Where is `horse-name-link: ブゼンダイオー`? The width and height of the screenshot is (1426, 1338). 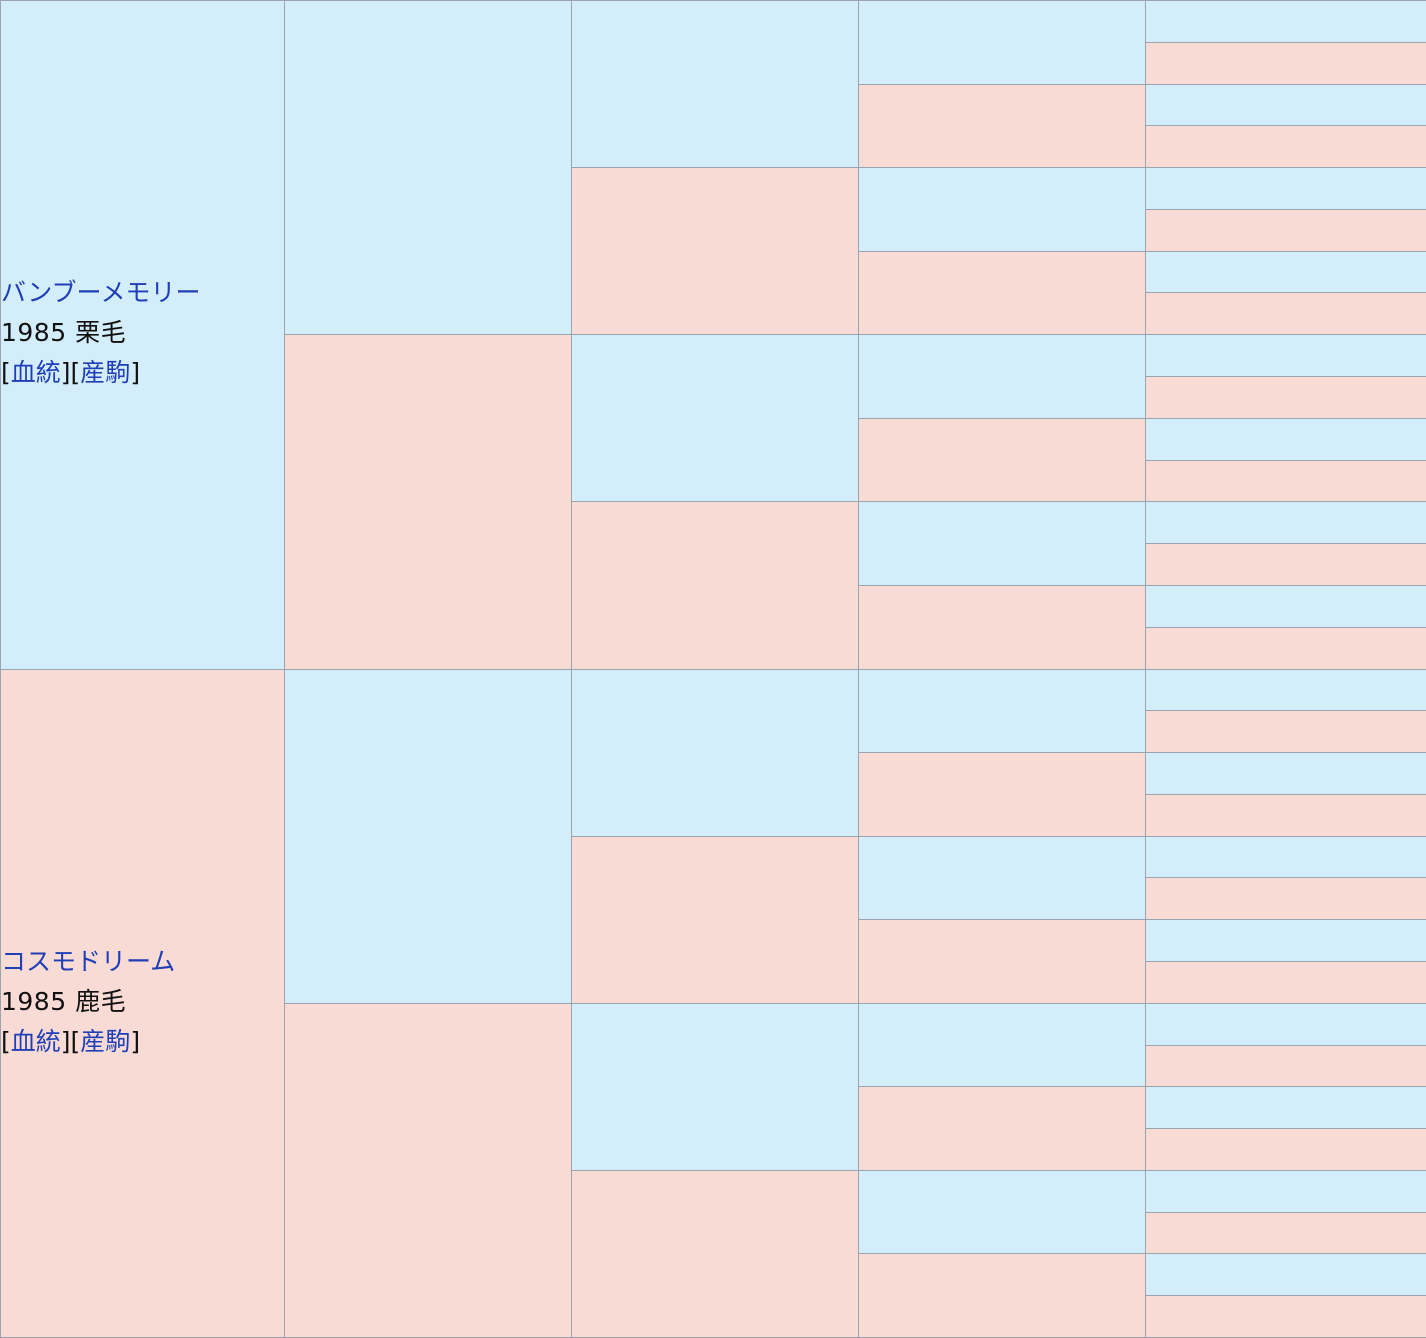 horse-name-link: ブゼンダイオー is located at coordinates (570, 795).